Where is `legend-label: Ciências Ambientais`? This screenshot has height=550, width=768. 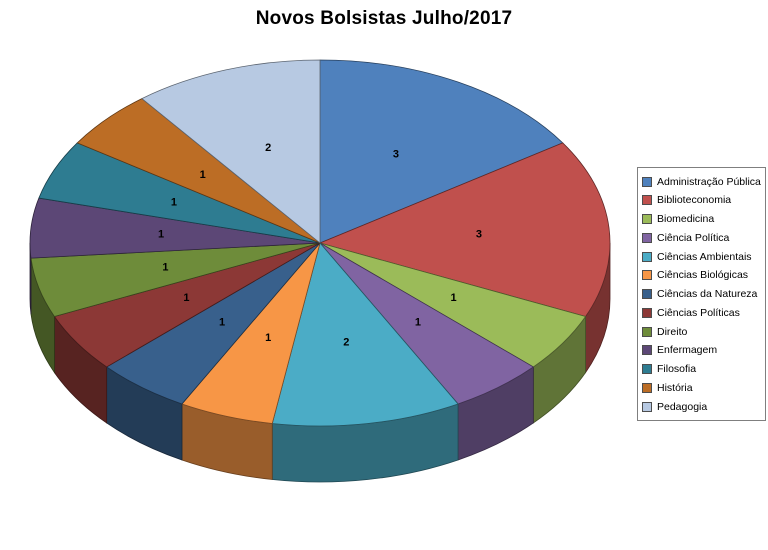 legend-label: Ciências Ambientais is located at coordinates (704, 256).